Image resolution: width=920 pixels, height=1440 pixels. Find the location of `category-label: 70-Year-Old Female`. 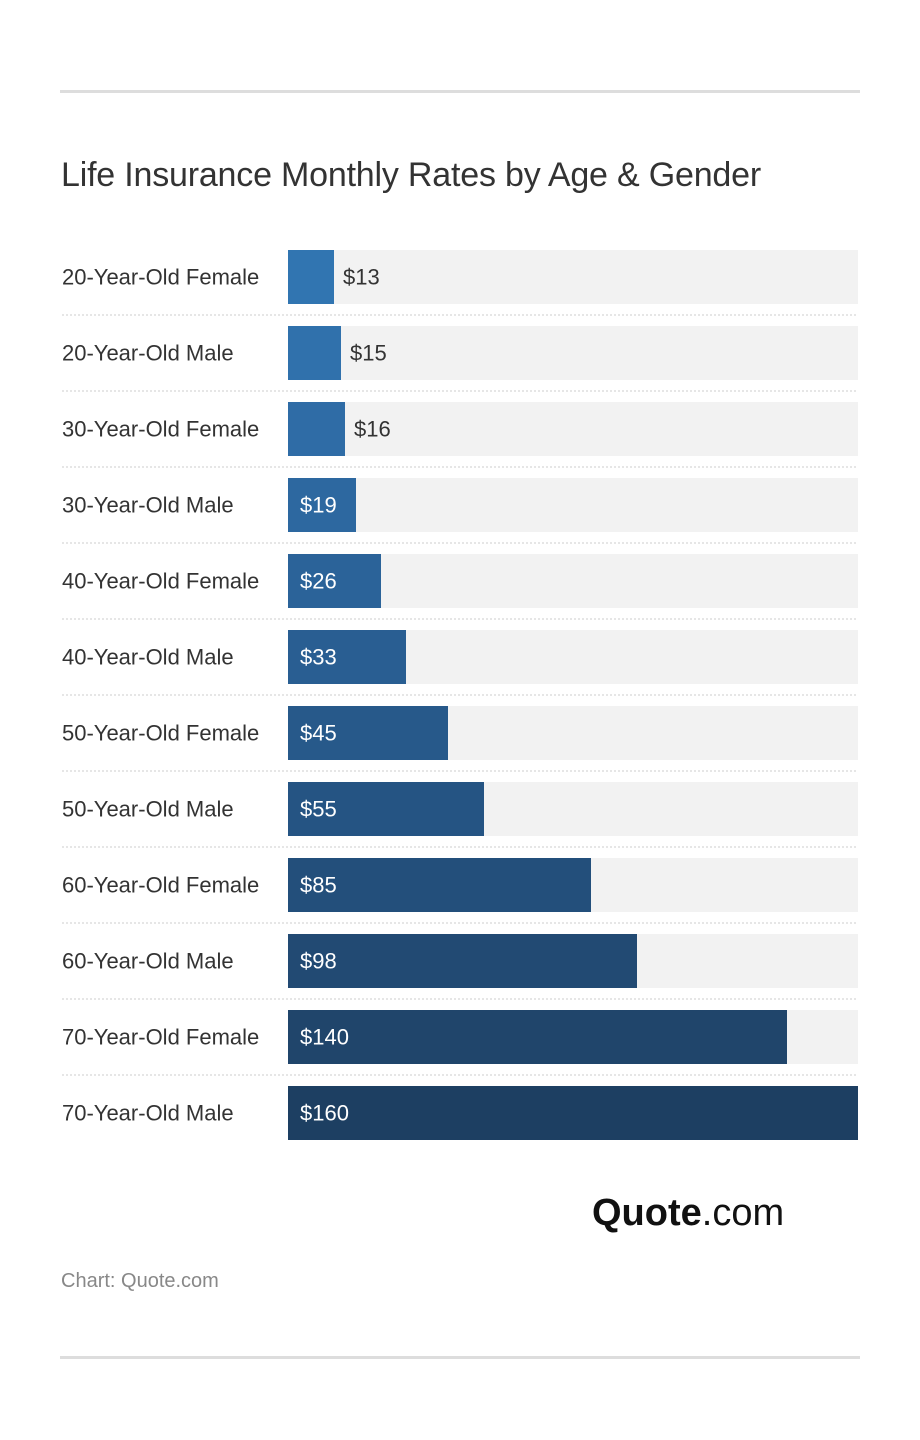

category-label: 70-Year-Old Female is located at coordinates (160, 1037).